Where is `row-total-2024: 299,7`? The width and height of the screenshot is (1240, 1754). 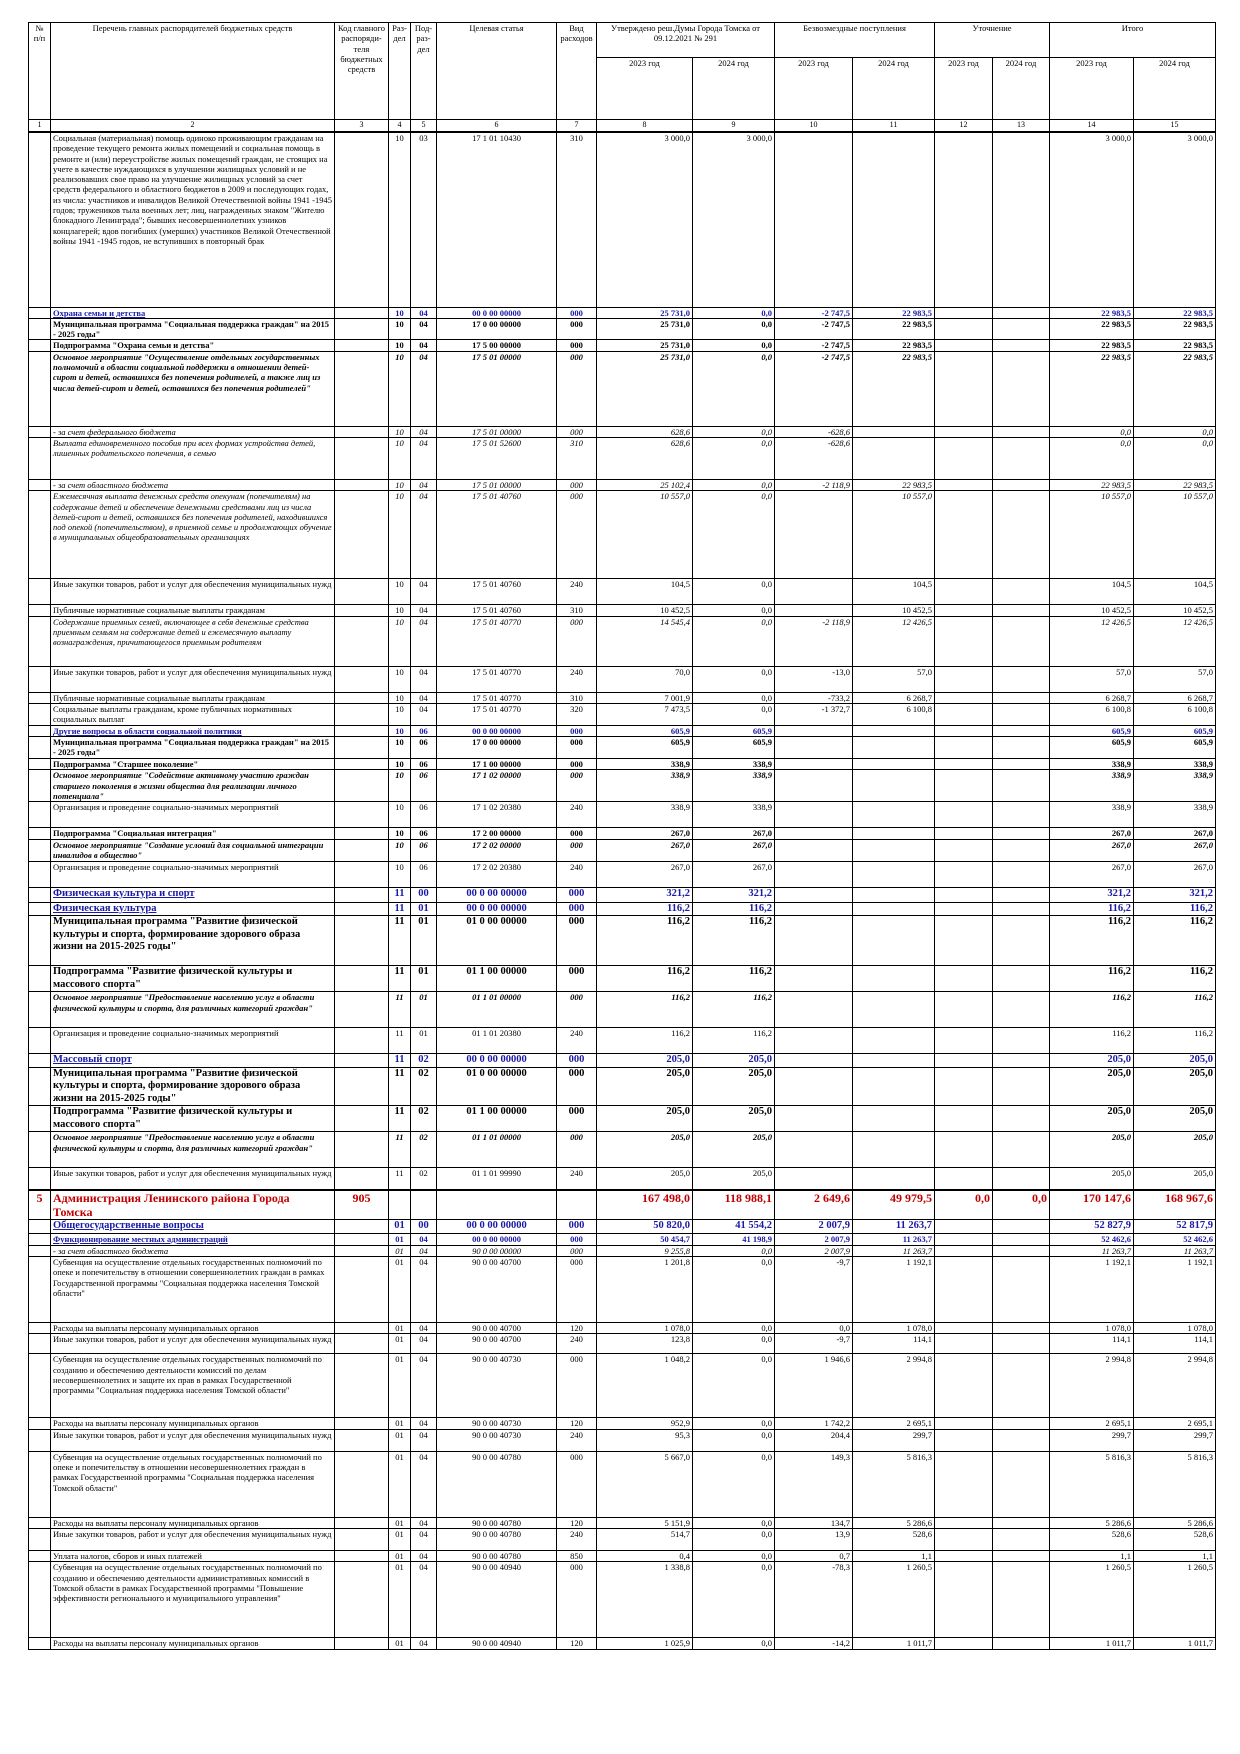
row-total-2024: 299,7 is located at coordinates (1175, 1440).